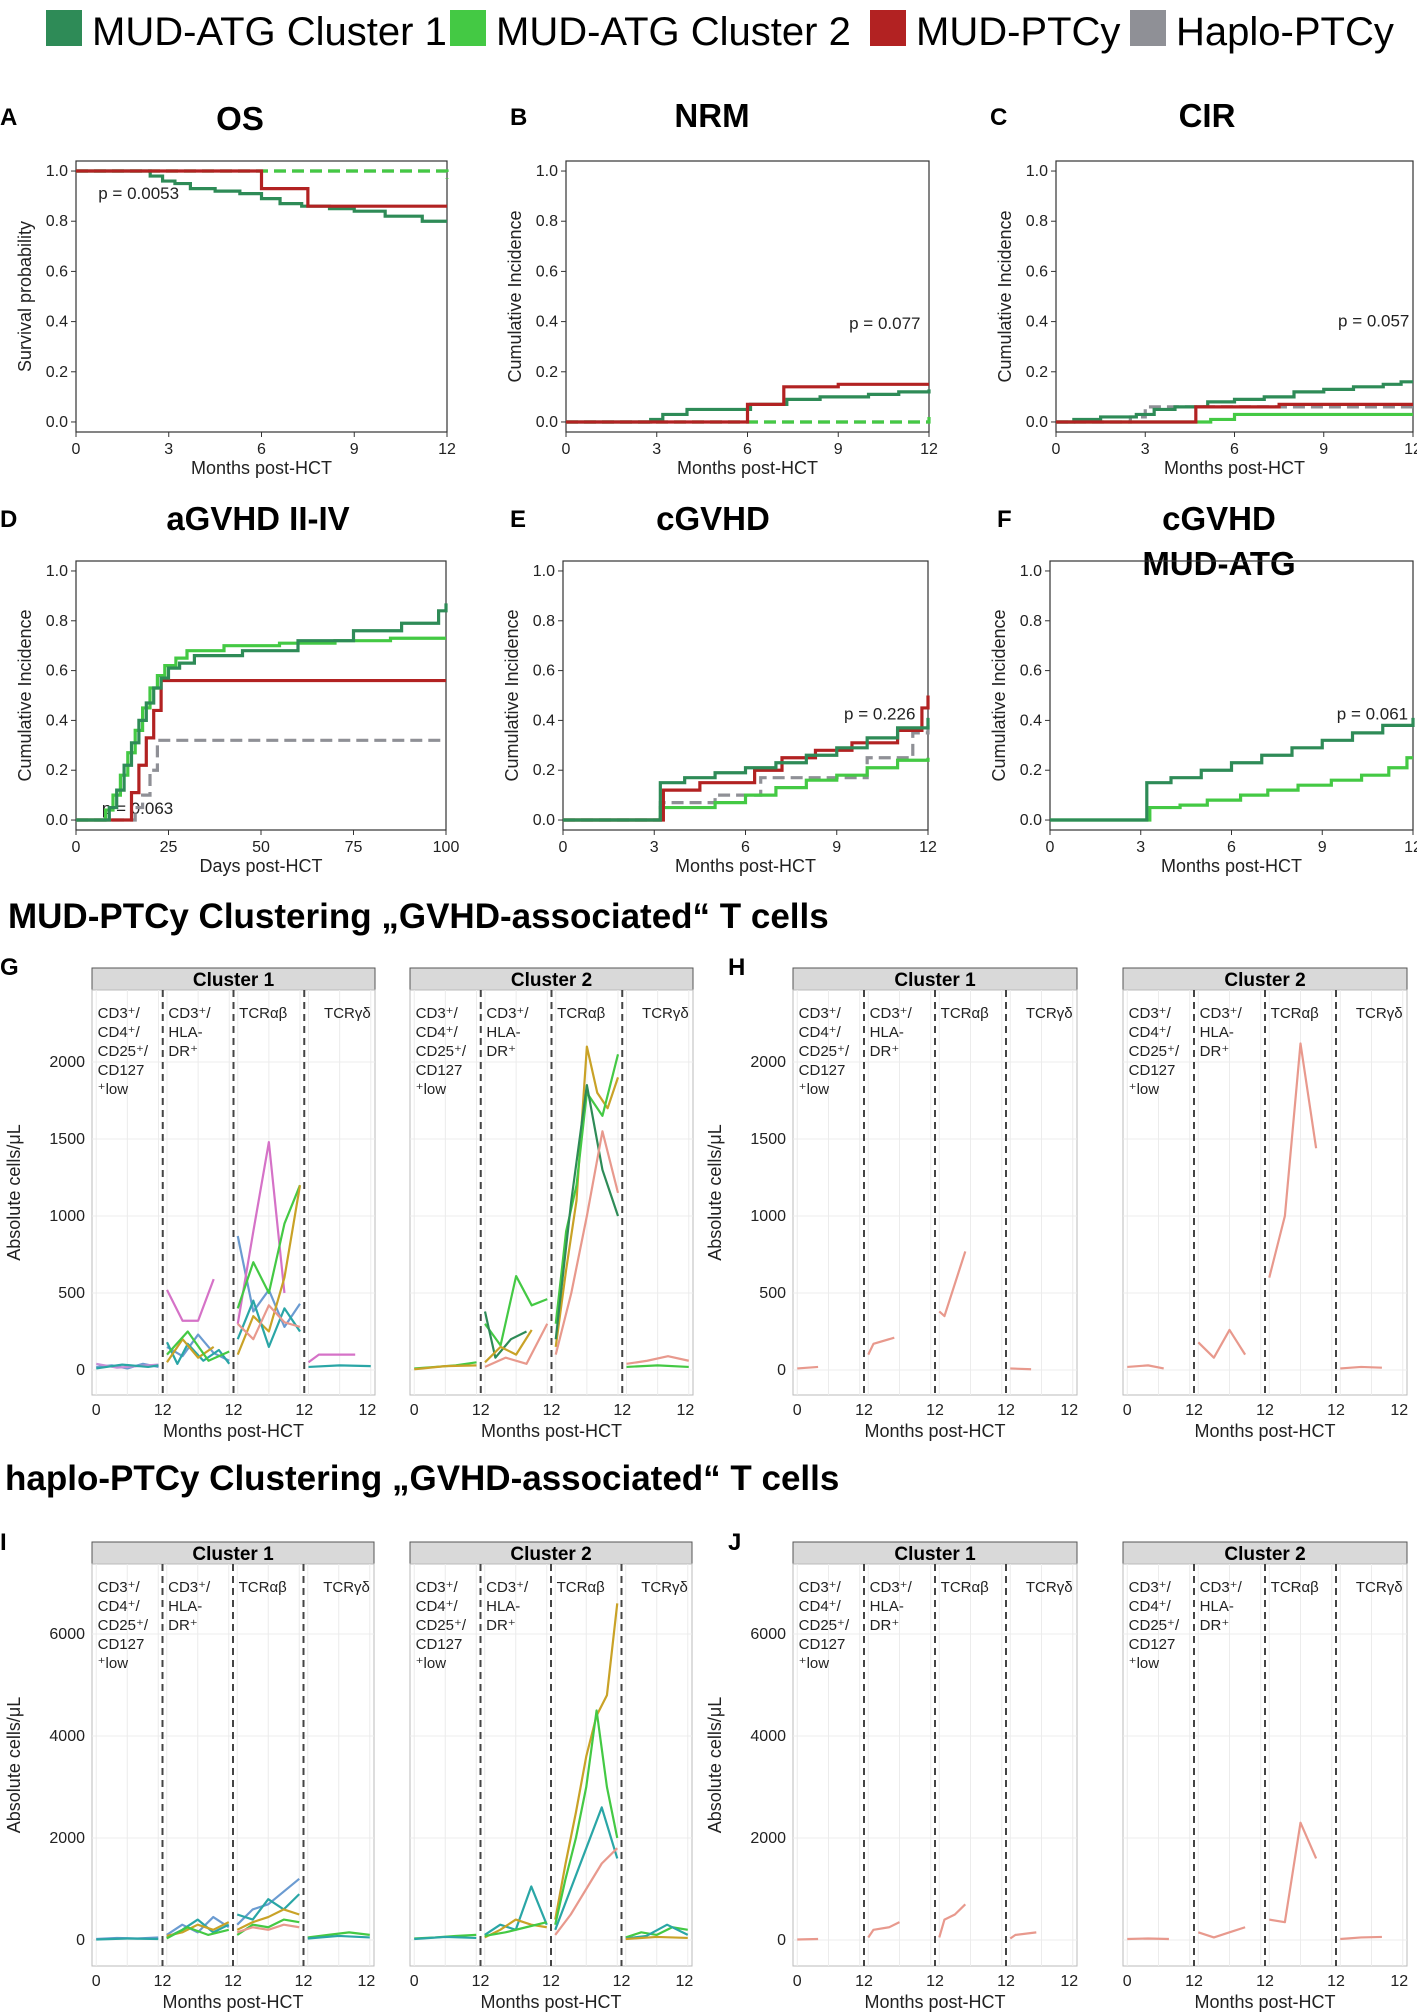  I want to click on panel-letter-d: D, so click(8, 519).